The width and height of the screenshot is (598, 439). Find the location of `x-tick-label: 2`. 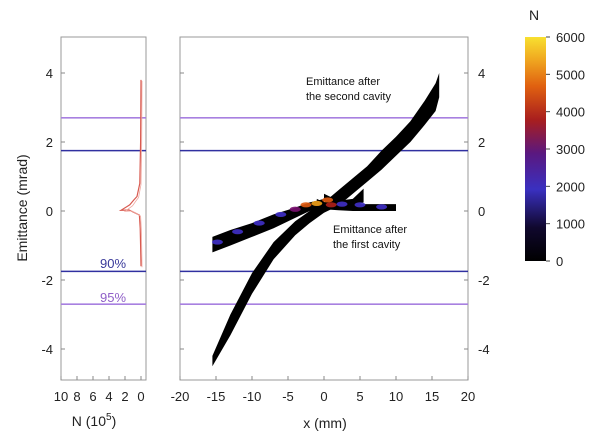

x-tick-label: 2 is located at coordinates (124, 396).